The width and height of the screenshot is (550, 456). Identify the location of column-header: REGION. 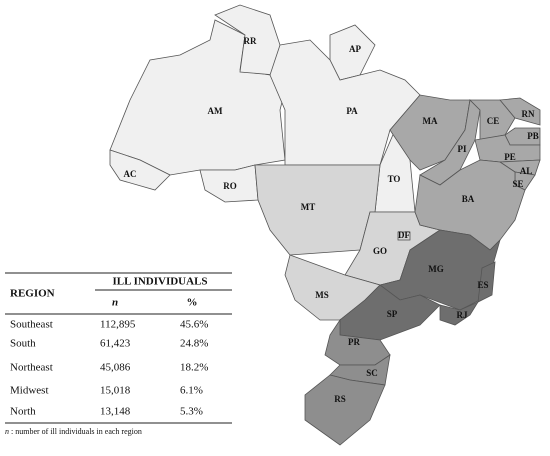
(32, 294).